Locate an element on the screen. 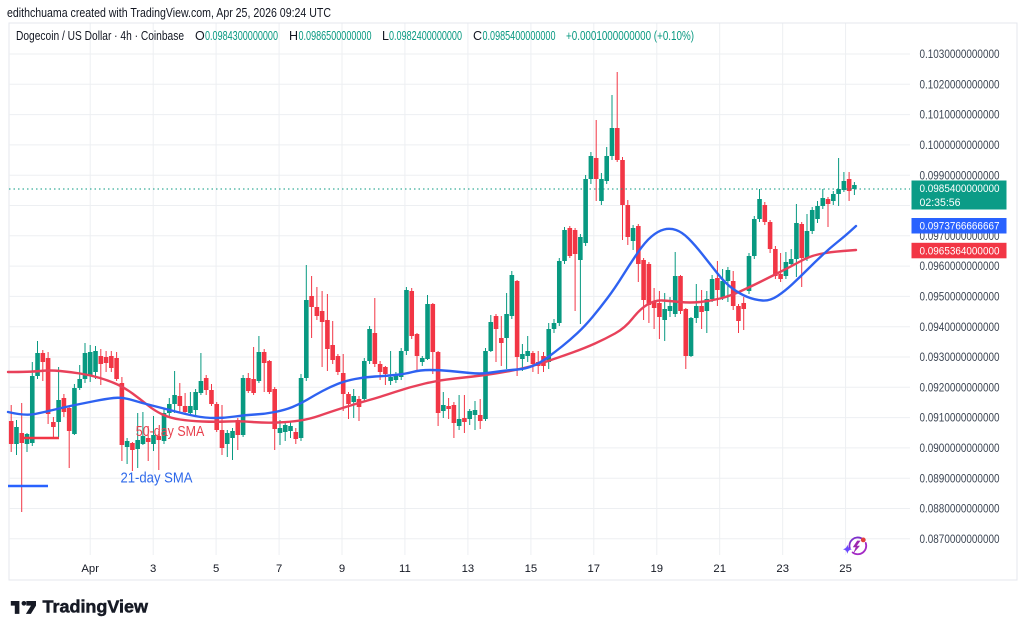 The image size is (1024, 634). svg-text: 0.0970000000000 is located at coordinates (960, 237).